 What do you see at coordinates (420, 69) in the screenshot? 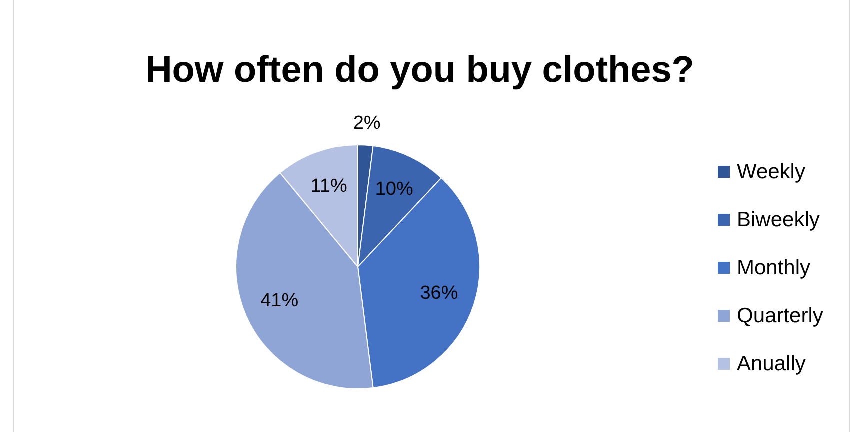
I see `chart-title: How often do you buy clothes?` at bounding box center [420, 69].